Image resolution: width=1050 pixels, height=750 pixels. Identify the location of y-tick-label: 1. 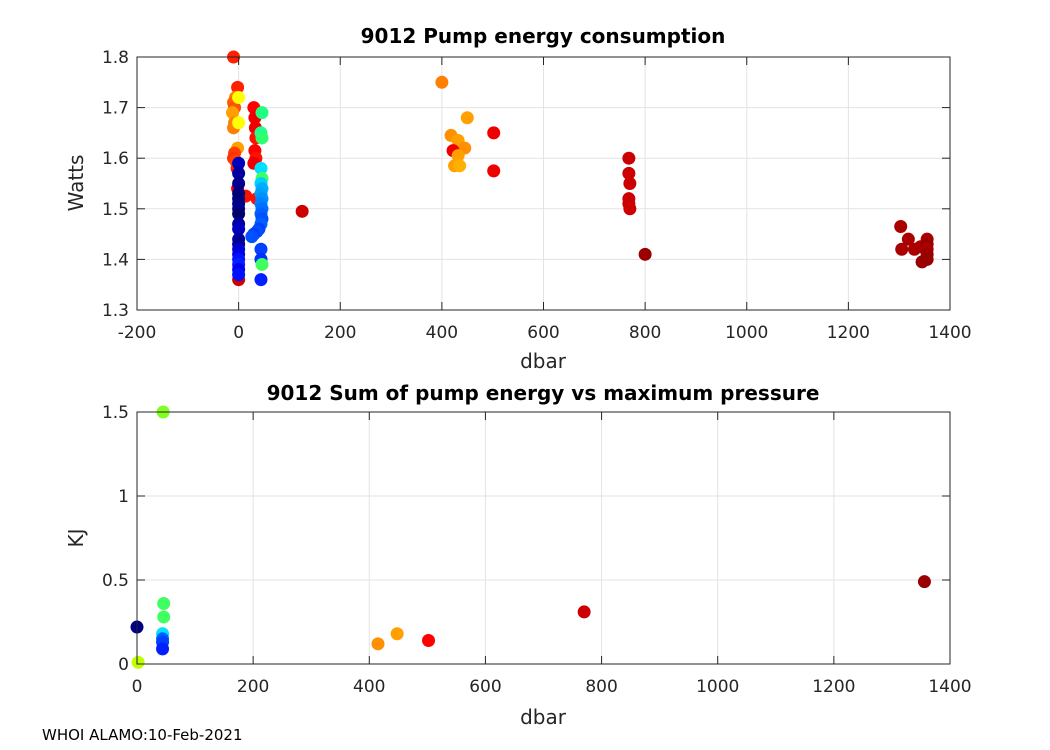
(123, 497).